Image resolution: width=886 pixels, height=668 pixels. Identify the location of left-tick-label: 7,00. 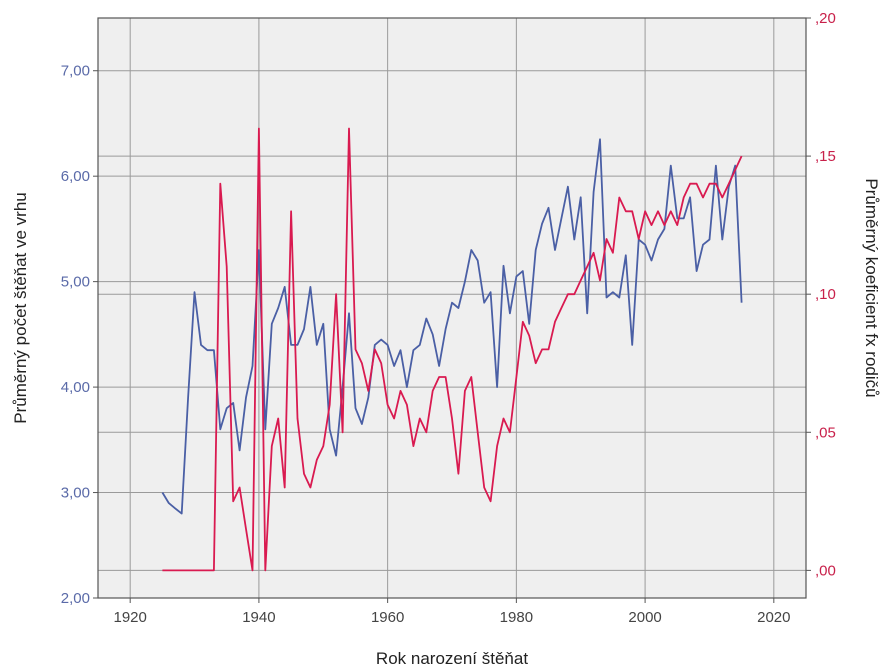
(75, 71).